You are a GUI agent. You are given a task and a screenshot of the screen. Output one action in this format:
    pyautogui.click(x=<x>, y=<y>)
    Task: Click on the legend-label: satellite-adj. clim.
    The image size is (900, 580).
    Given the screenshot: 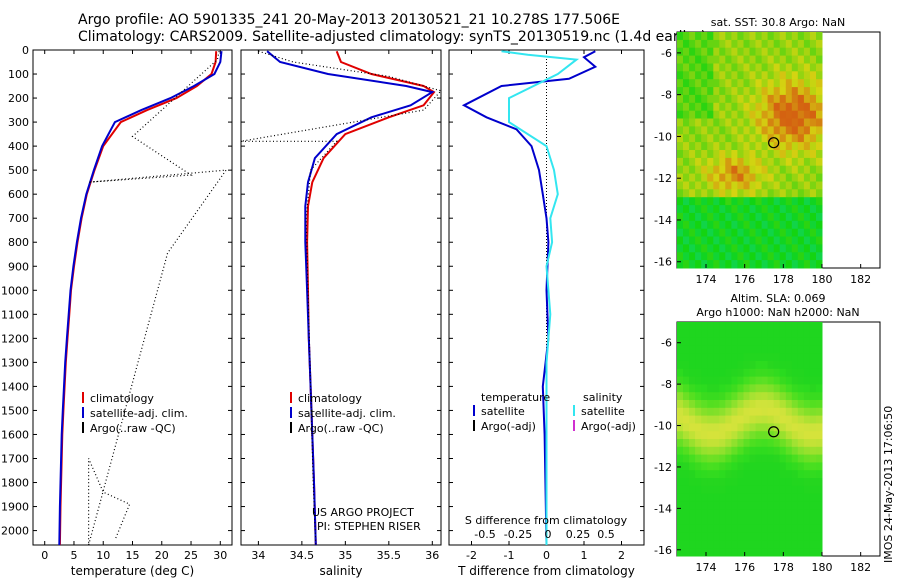 What is the action you would take?
    pyautogui.click(x=139, y=413)
    